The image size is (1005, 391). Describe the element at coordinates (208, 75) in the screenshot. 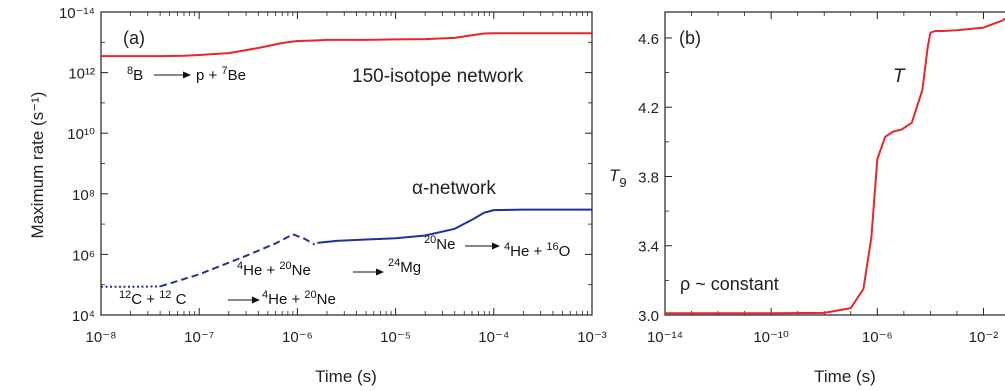

I see `ann-b8-p: p +` at that location.